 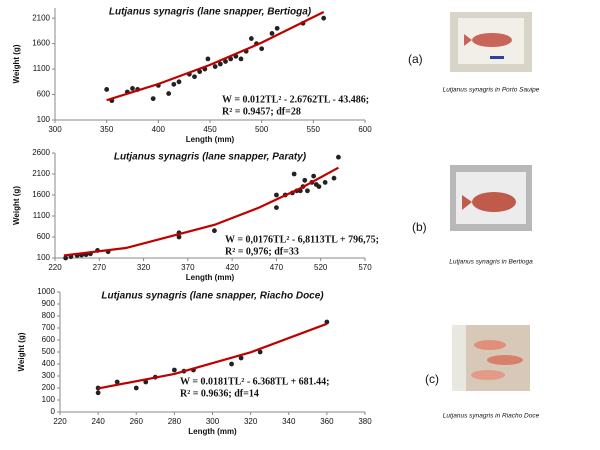 What do you see at coordinates (262, 129) in the screenshot?
I see `x-tick-label: 500` at bounding box center [262, 129].